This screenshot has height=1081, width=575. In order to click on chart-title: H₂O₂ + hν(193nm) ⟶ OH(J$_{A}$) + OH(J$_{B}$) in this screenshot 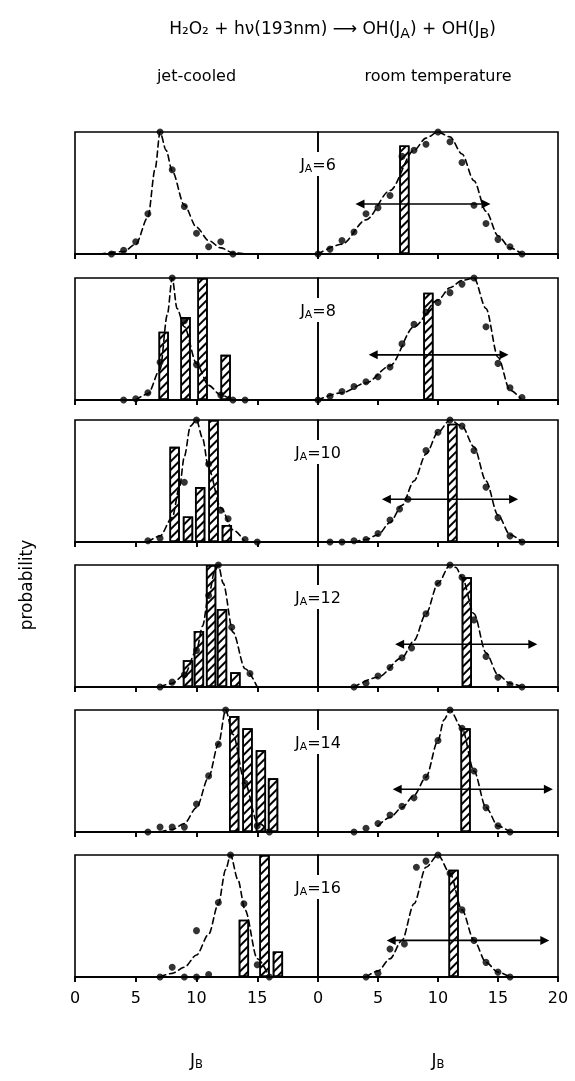, I will do `click(332, 30)`.